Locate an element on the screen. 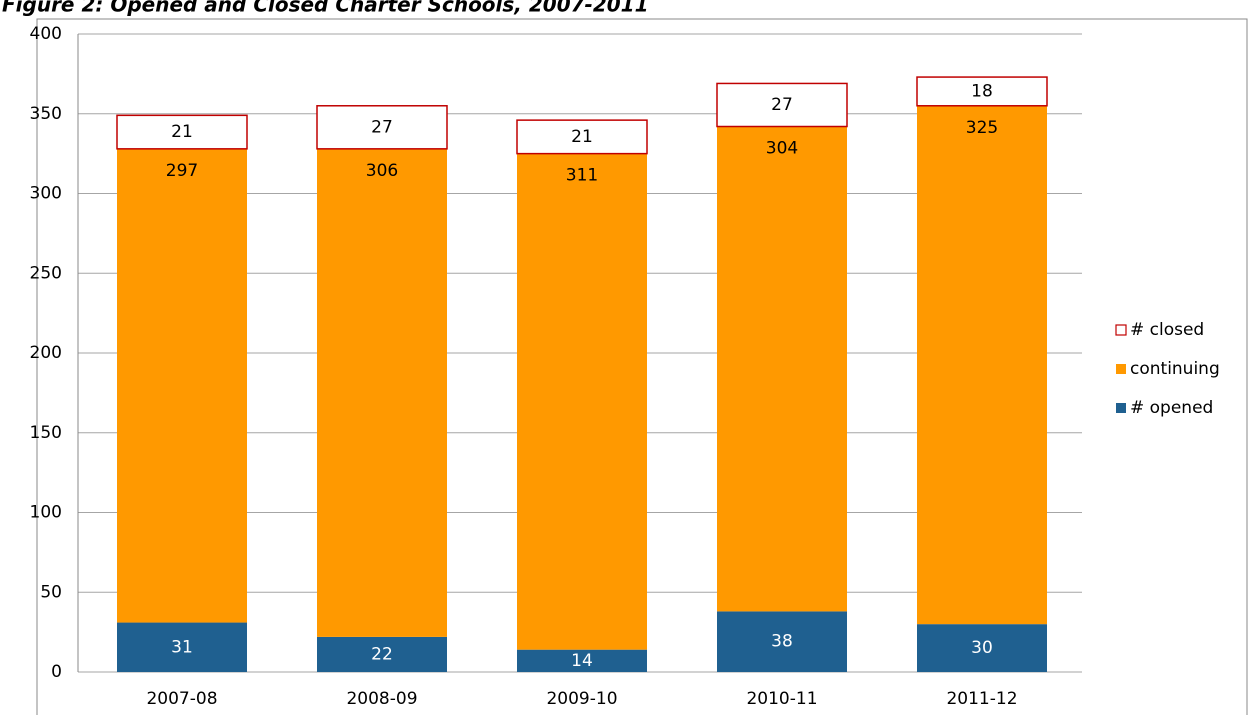  data-label: 31 is located at coordinates (182, 647).